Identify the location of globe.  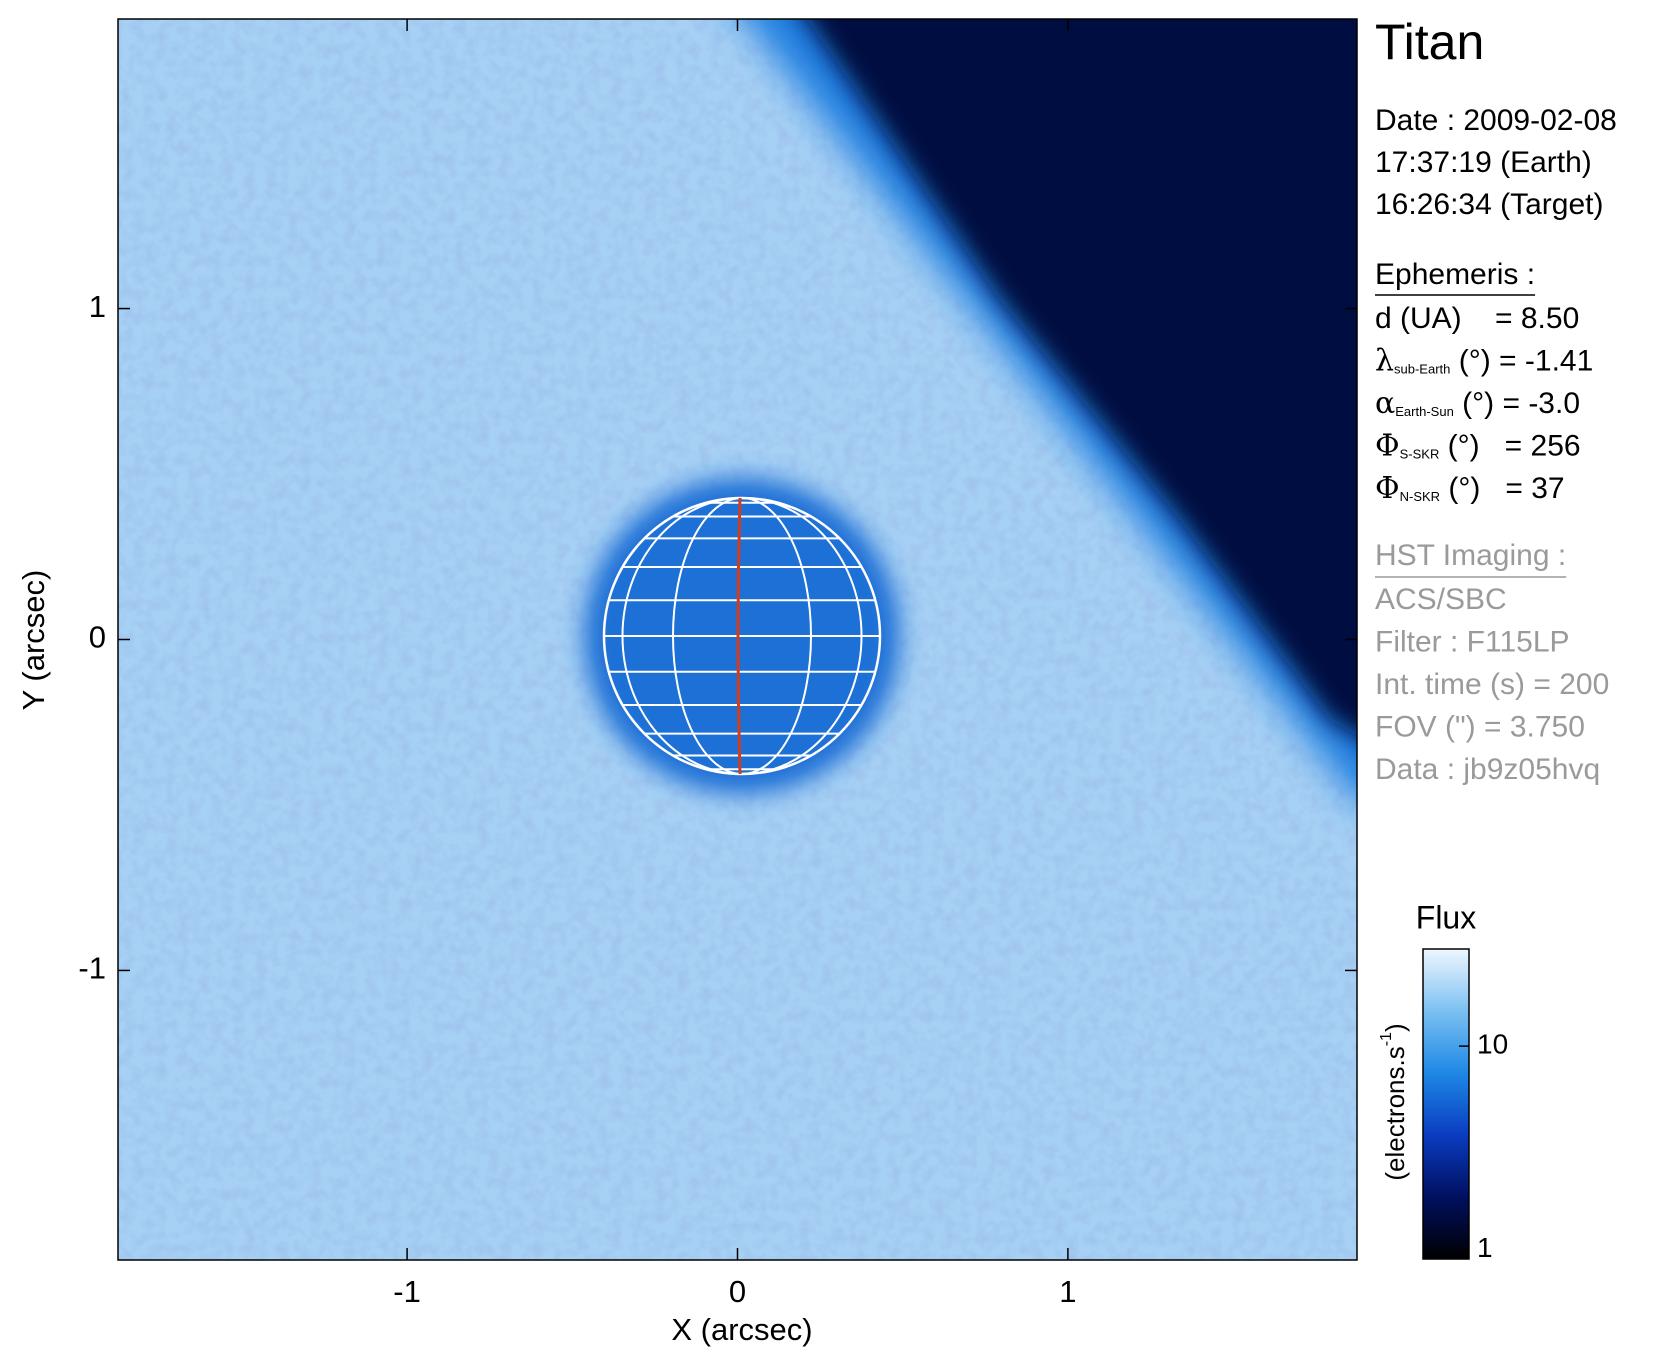
(742, 636).